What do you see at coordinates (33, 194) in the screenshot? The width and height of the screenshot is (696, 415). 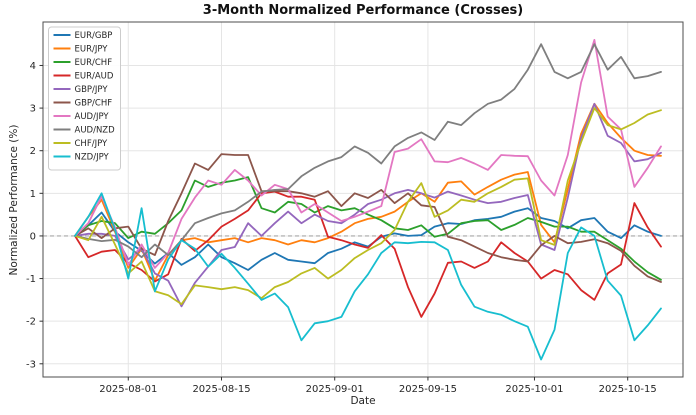 I see `y-tick-label: 1` at bounding box center [33, 194].